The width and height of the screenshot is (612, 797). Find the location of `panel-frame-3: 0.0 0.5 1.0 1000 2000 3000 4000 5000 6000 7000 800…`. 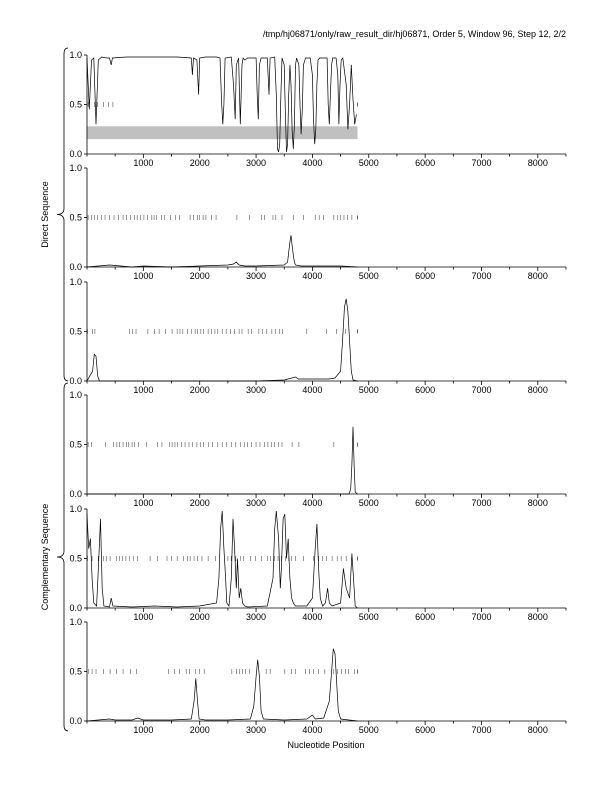

panel-frame-3: 0.0 0.5 1.0 1000 2000 3000 4000 5000 6000 7000 800… is located at coordinates (318, 336).